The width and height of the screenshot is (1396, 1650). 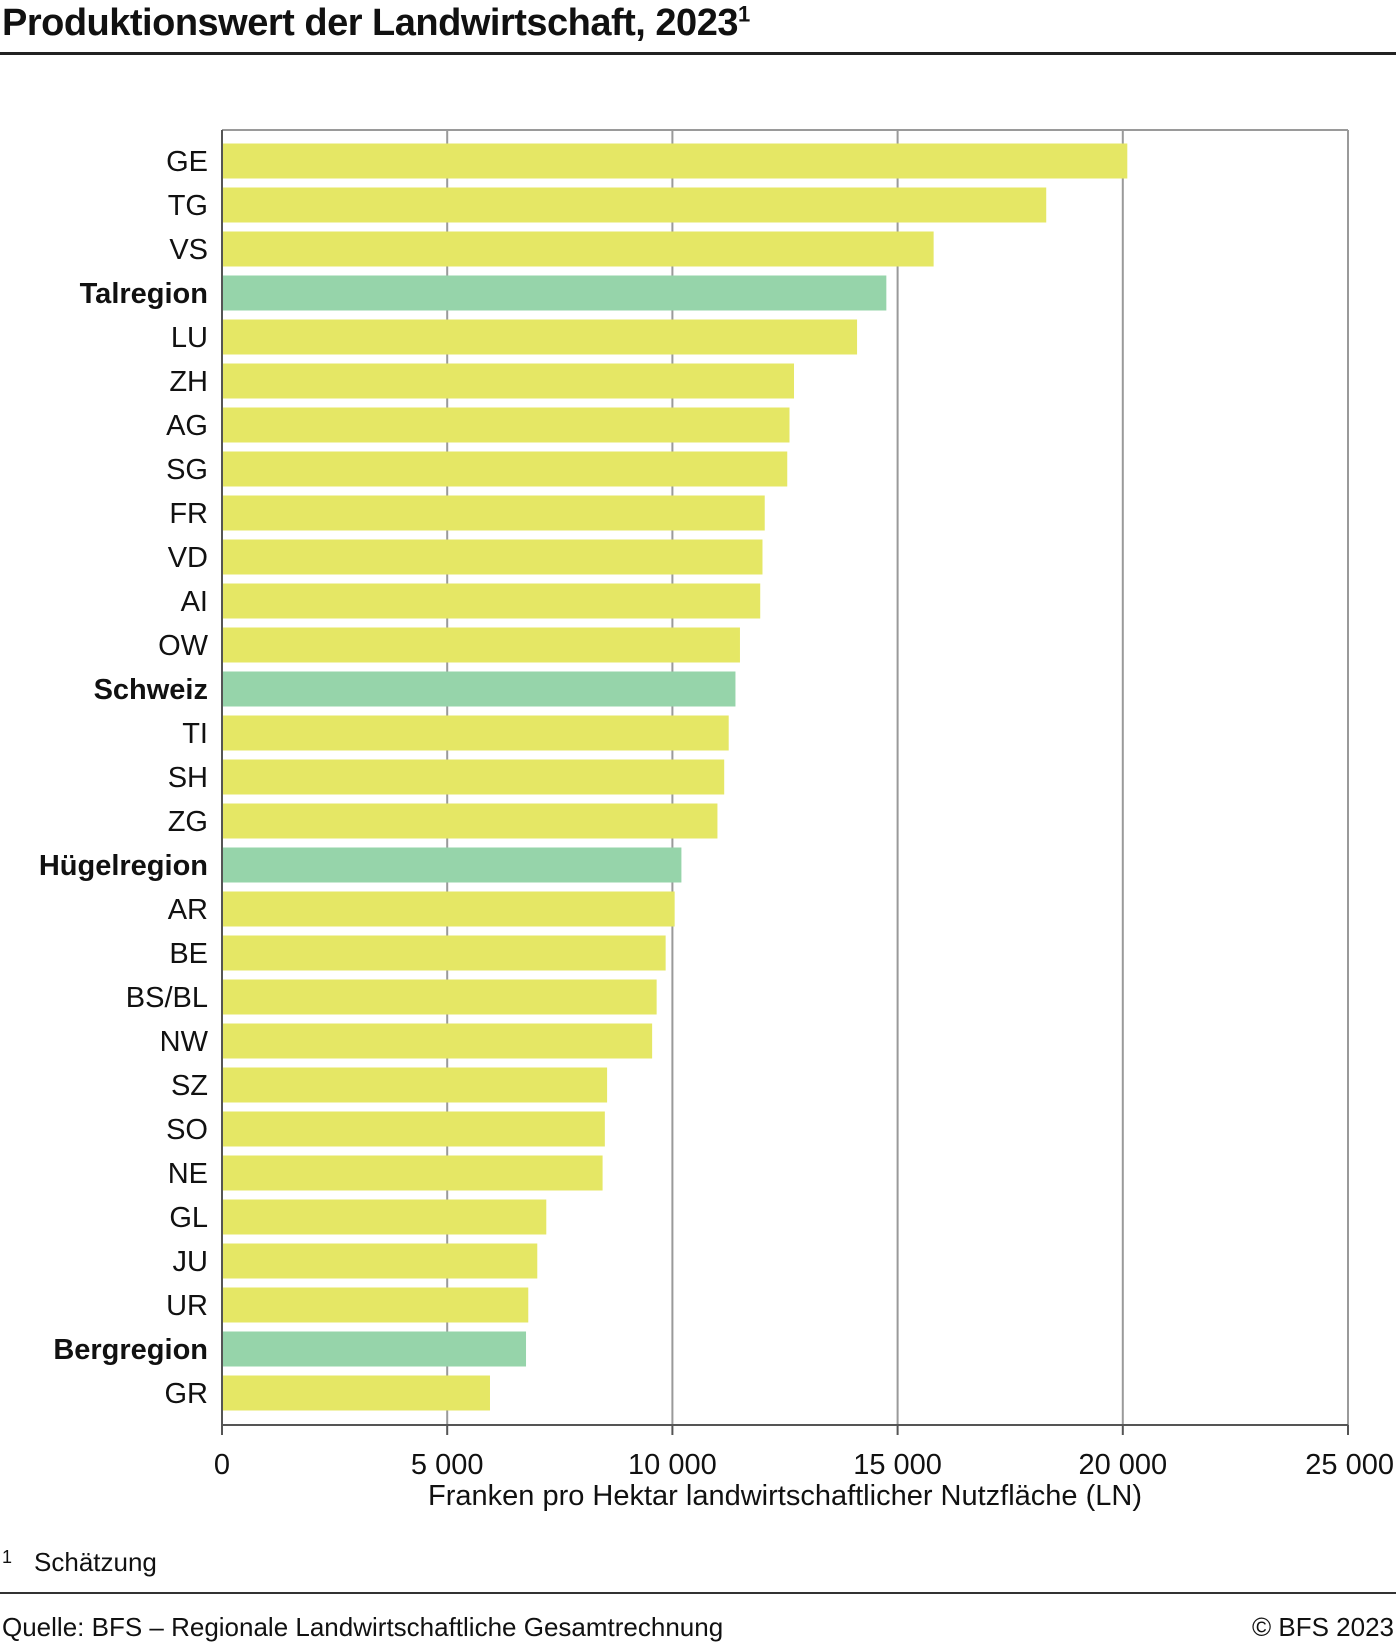 I want to click on category-label: Bergregion, so click(x=130, y=1350).